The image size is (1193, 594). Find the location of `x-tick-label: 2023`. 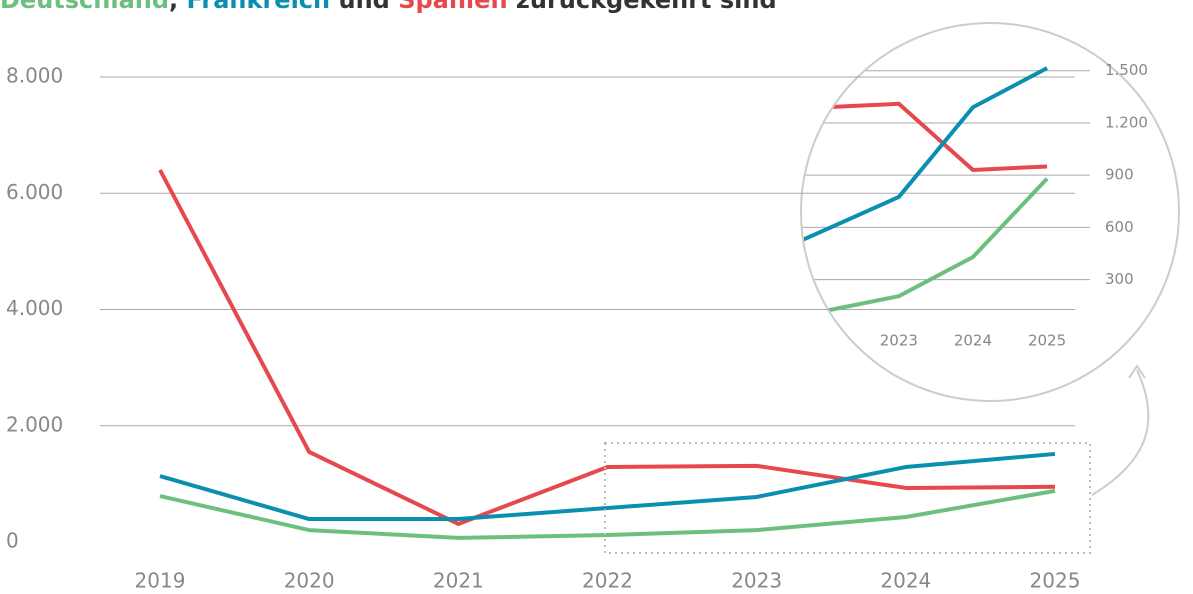

x-tick-label: 2023 is located at coordinates (756, 581).